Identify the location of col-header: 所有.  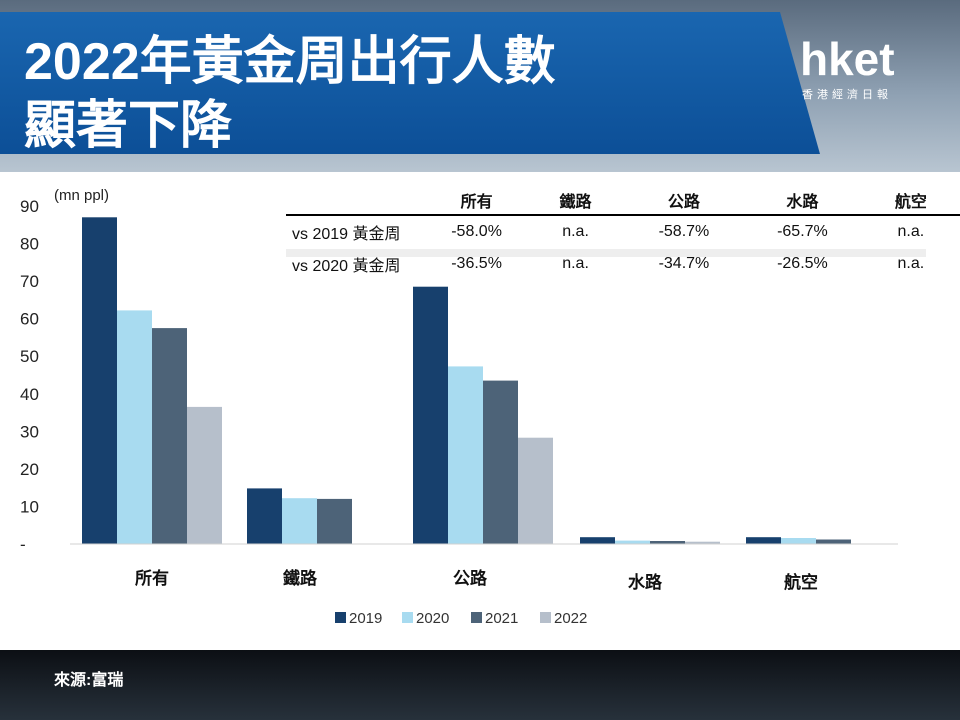
(476, 201).